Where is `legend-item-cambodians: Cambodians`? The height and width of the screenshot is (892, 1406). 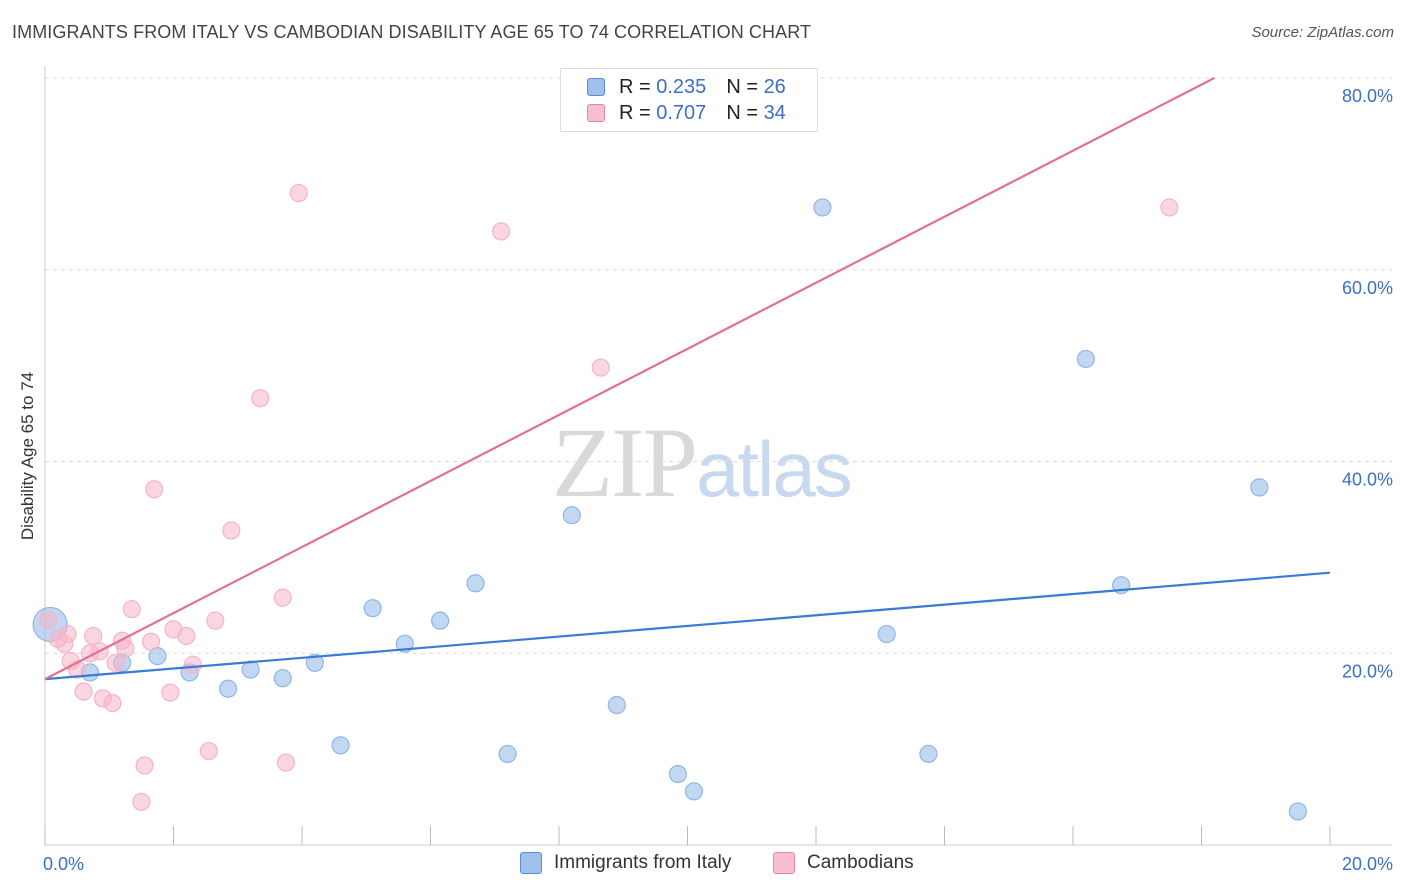 legend-item-cambodians: Cambodians is located at coordinates (843, 863).